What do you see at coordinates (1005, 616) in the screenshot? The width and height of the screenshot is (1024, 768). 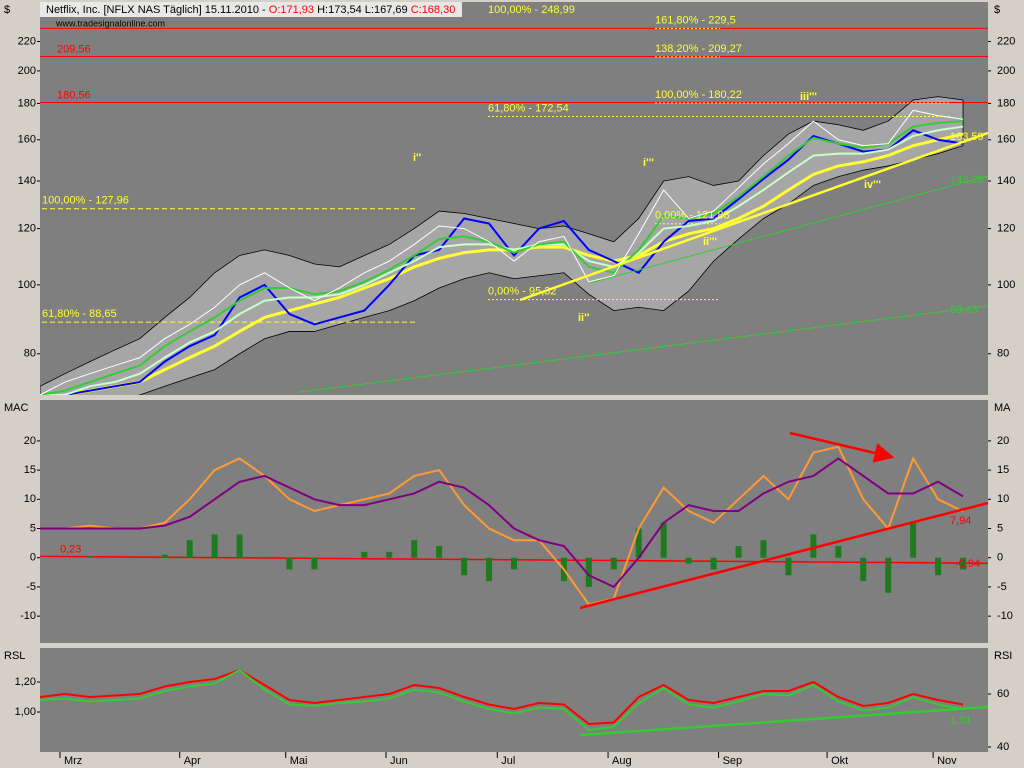 I see `y2-tick-label: -10` at bounding box center [1005, 616].